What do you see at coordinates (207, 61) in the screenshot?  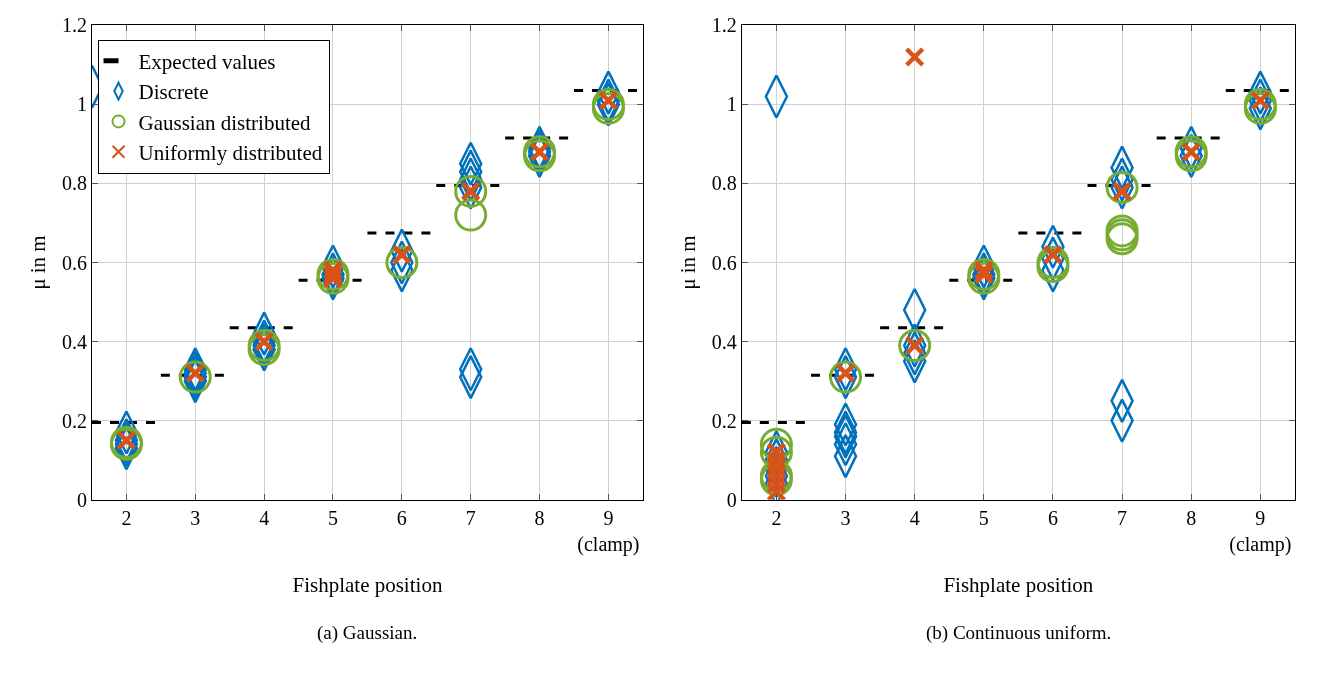 I see `legend-label: Expected values` at bounding box center [207, 61].